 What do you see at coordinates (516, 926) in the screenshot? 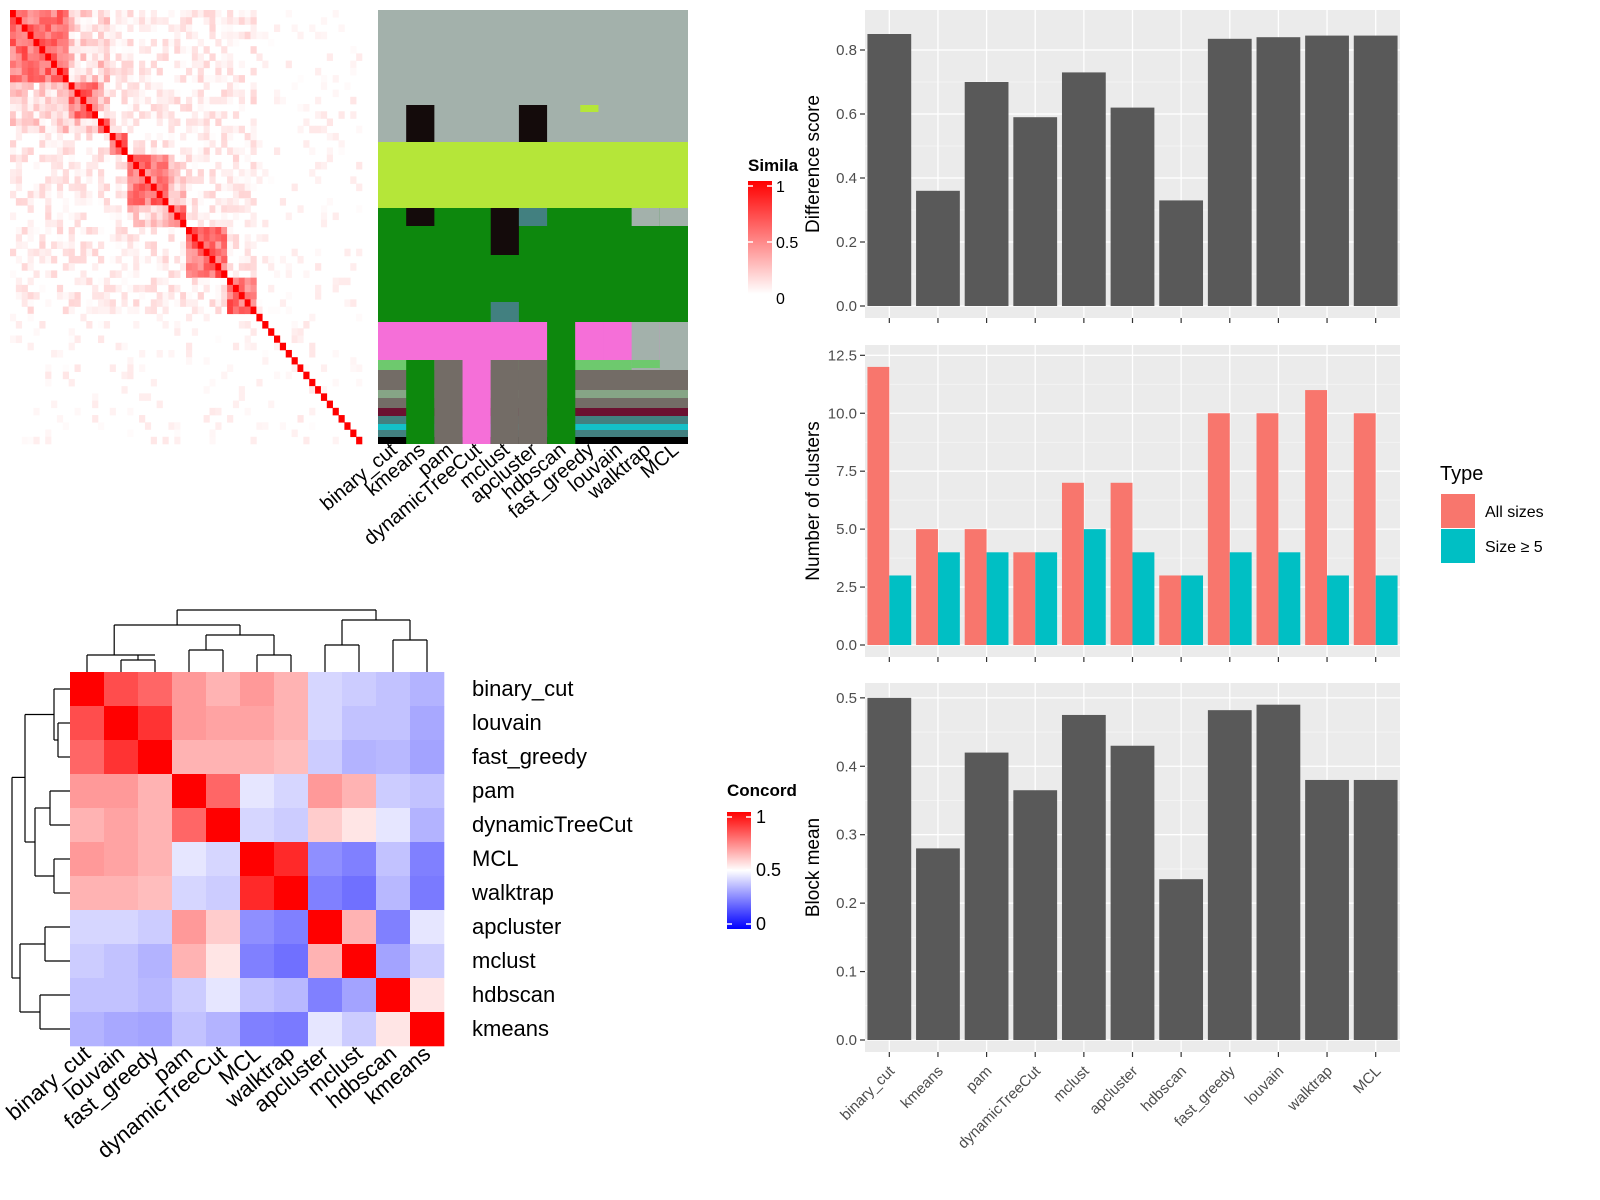
I see `concordance-row-label: apcluster` at bounding box center [516, 926].